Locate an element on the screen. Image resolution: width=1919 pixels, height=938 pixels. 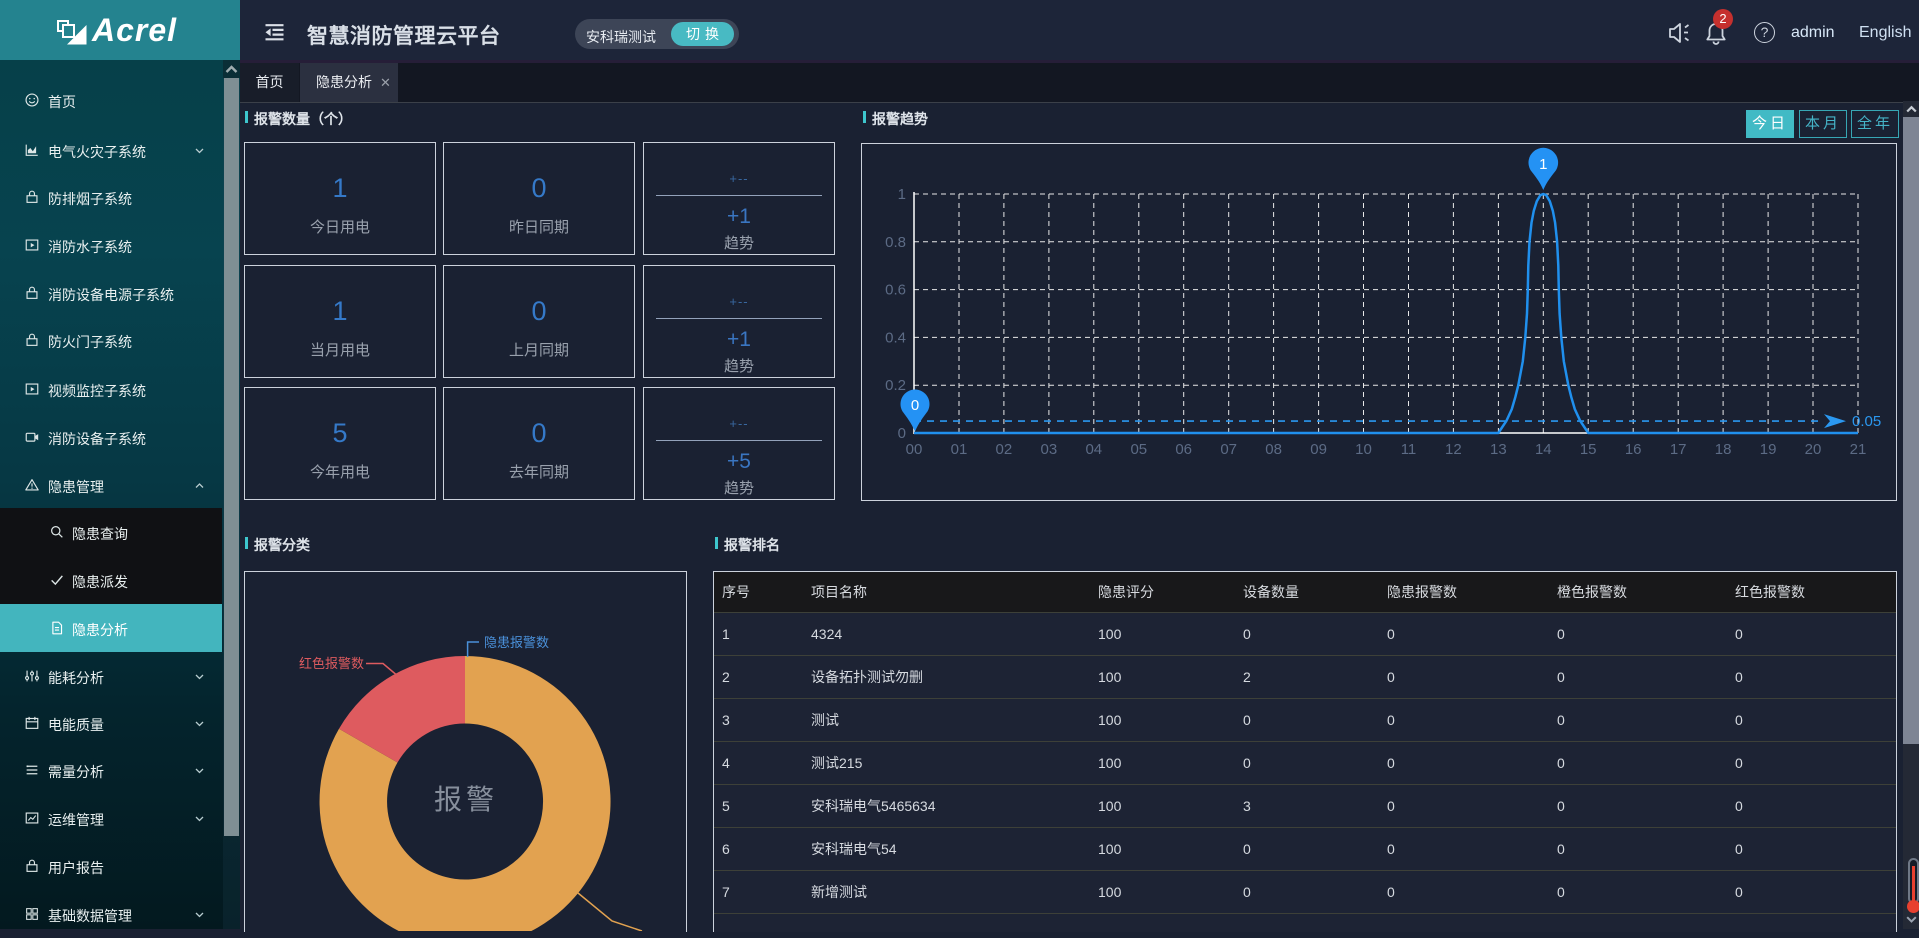
svg-text: 17 is located at coordinates (1678, 449).